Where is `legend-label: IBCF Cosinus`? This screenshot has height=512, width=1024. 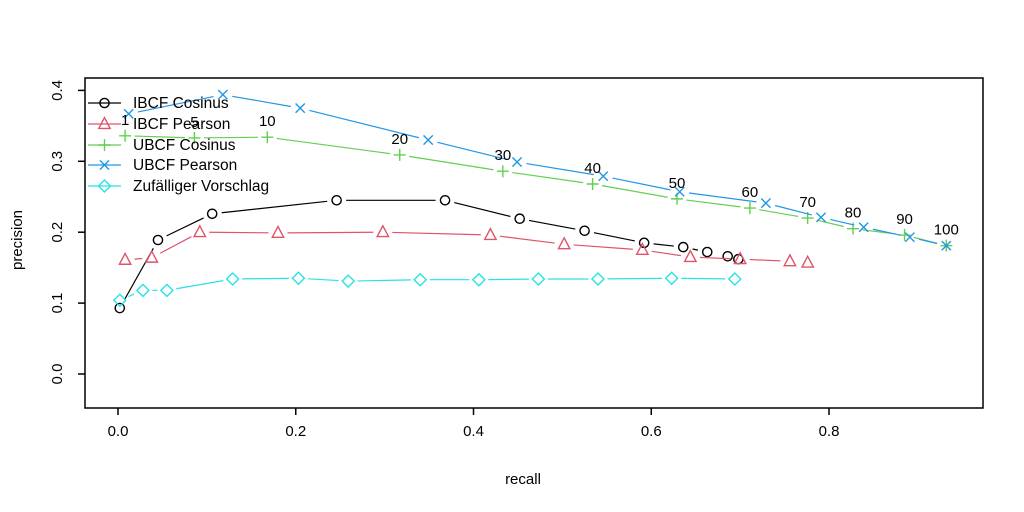
legend-label: IBCF Cosinus is located at coordinates (181, 103).